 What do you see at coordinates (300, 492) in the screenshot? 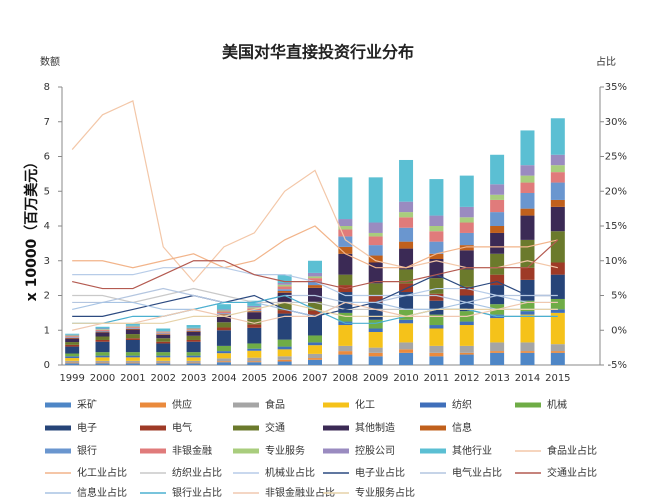
I see `legend-label: 非银金融业占比` at bounding box center [300, 492].